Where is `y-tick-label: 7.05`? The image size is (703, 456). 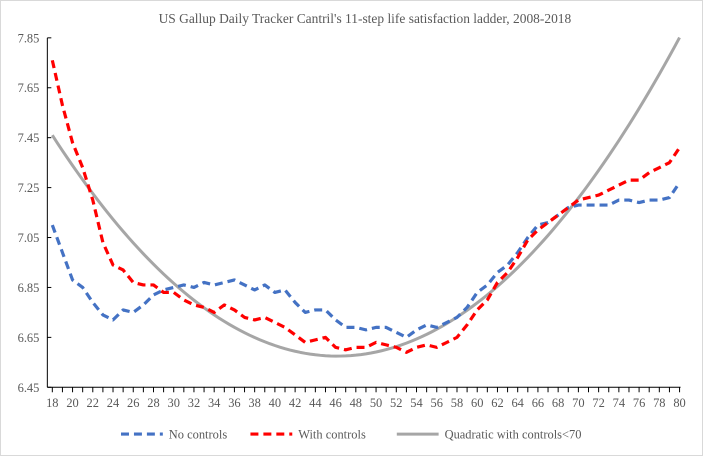 y-tick-label: 7.05 is located at coordinates (29, 238).